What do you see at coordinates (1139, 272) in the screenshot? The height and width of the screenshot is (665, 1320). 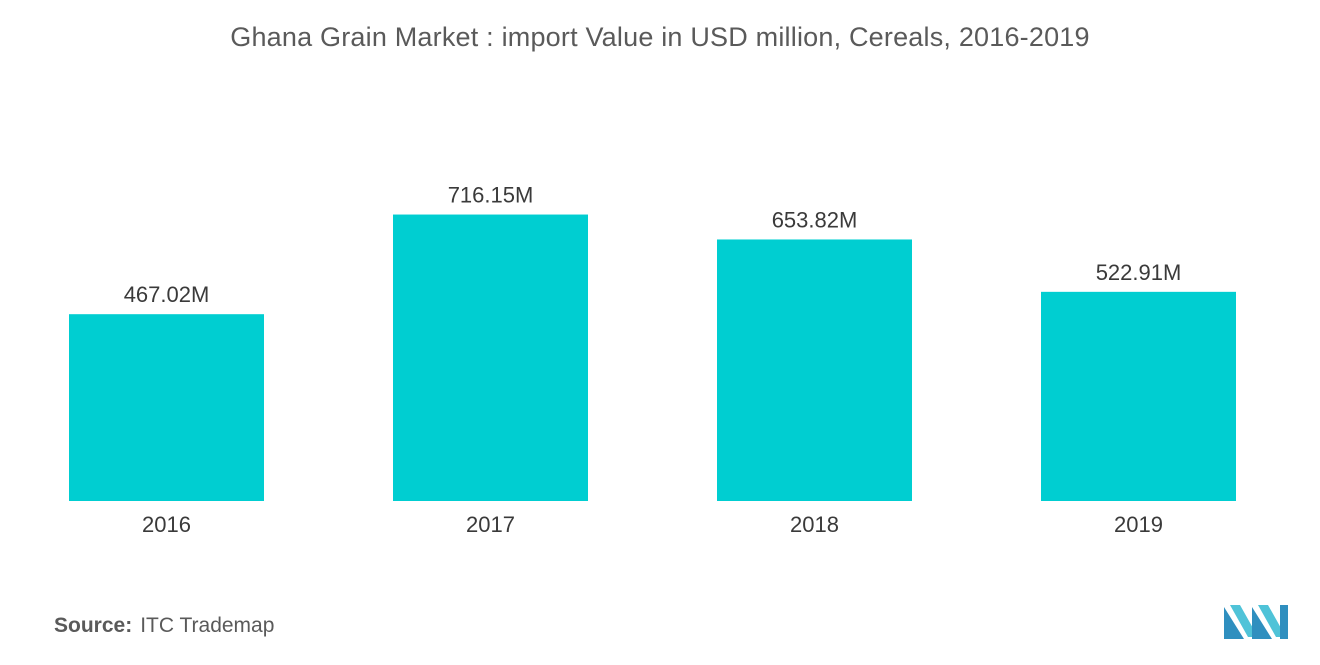 I see `data-label-2019: 522.91M` at bounding box center [1139, 272].